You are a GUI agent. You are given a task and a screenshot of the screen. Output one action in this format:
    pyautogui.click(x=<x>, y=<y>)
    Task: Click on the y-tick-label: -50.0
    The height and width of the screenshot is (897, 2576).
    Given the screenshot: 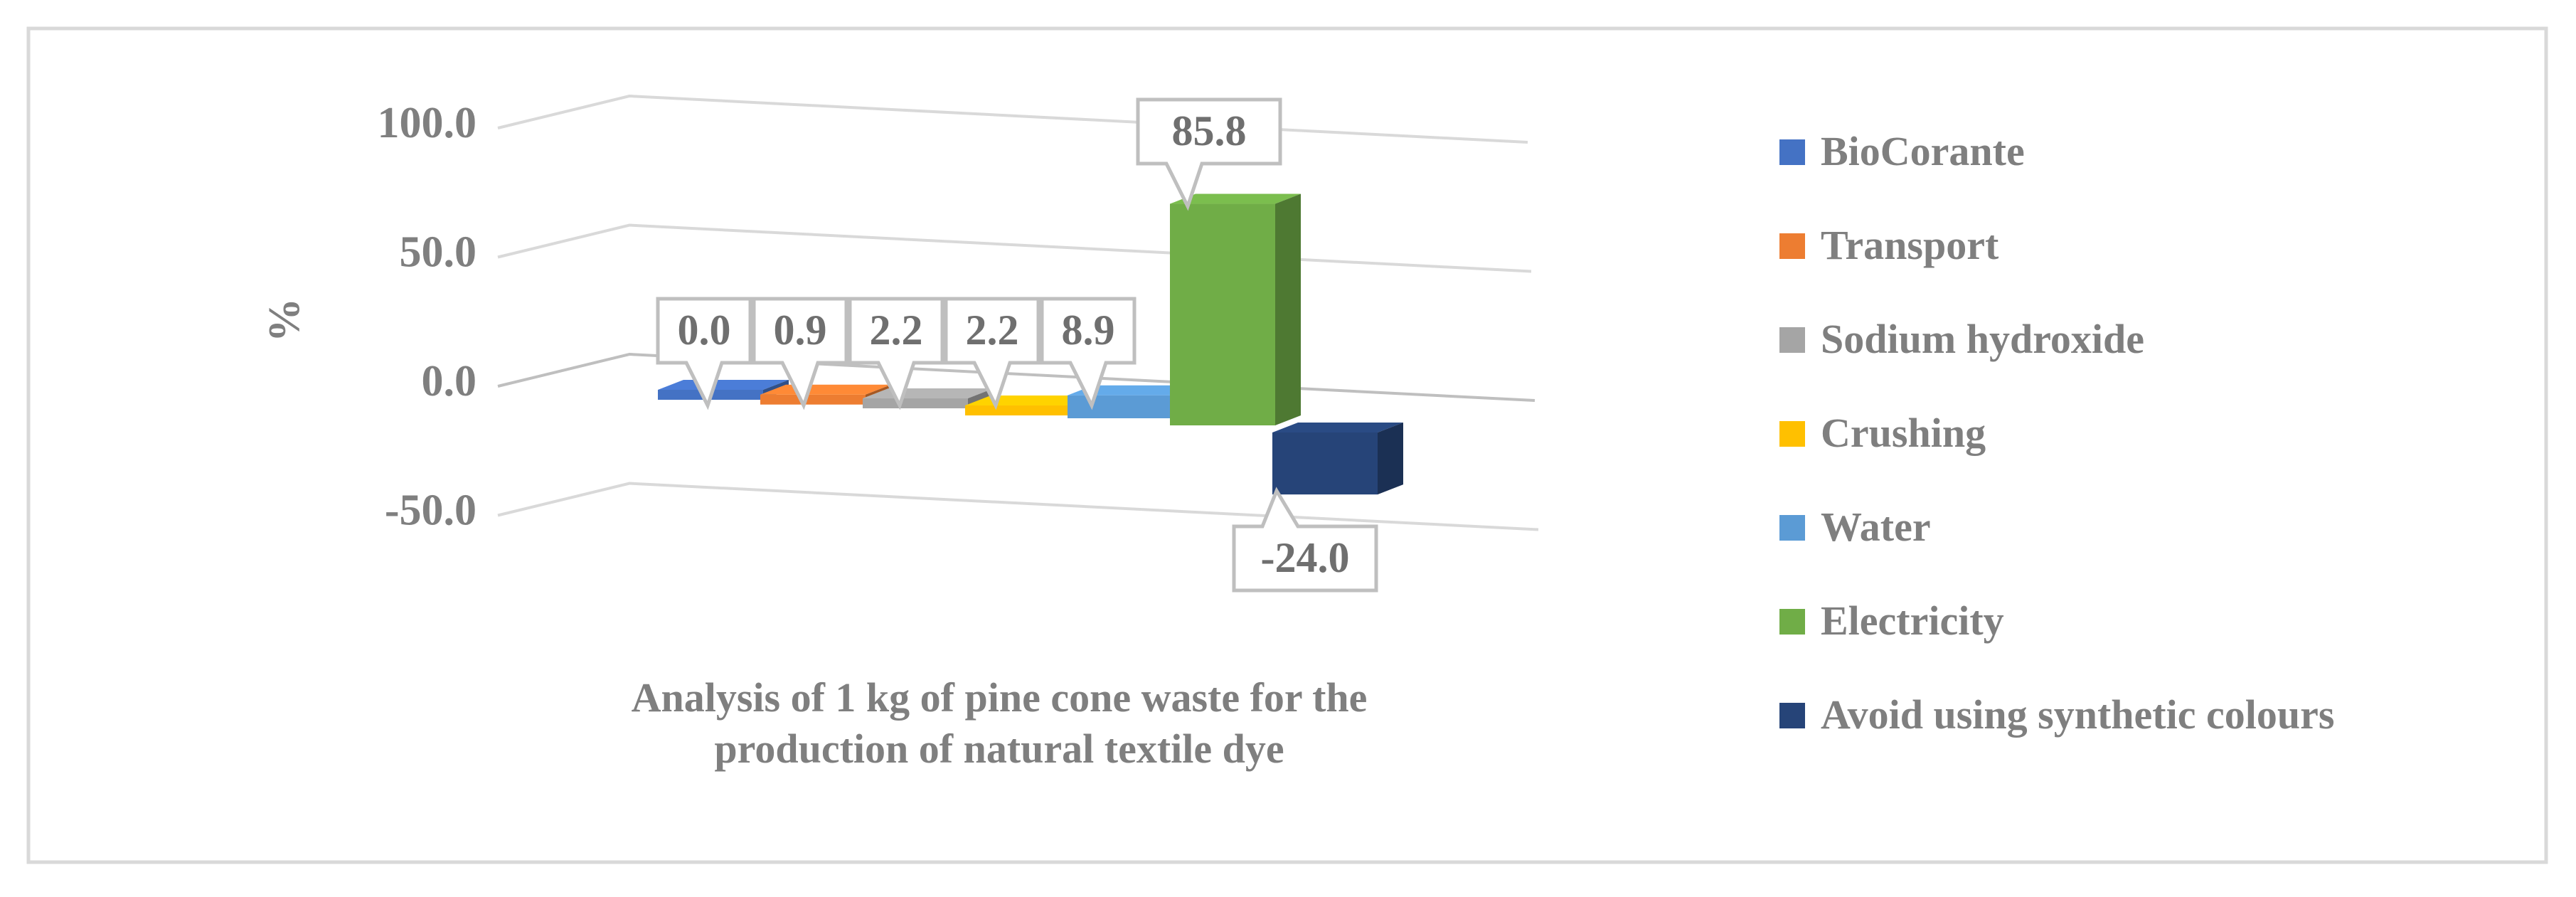 What is the action you would take?
    pyautogui.click(x=431, y=511)
    